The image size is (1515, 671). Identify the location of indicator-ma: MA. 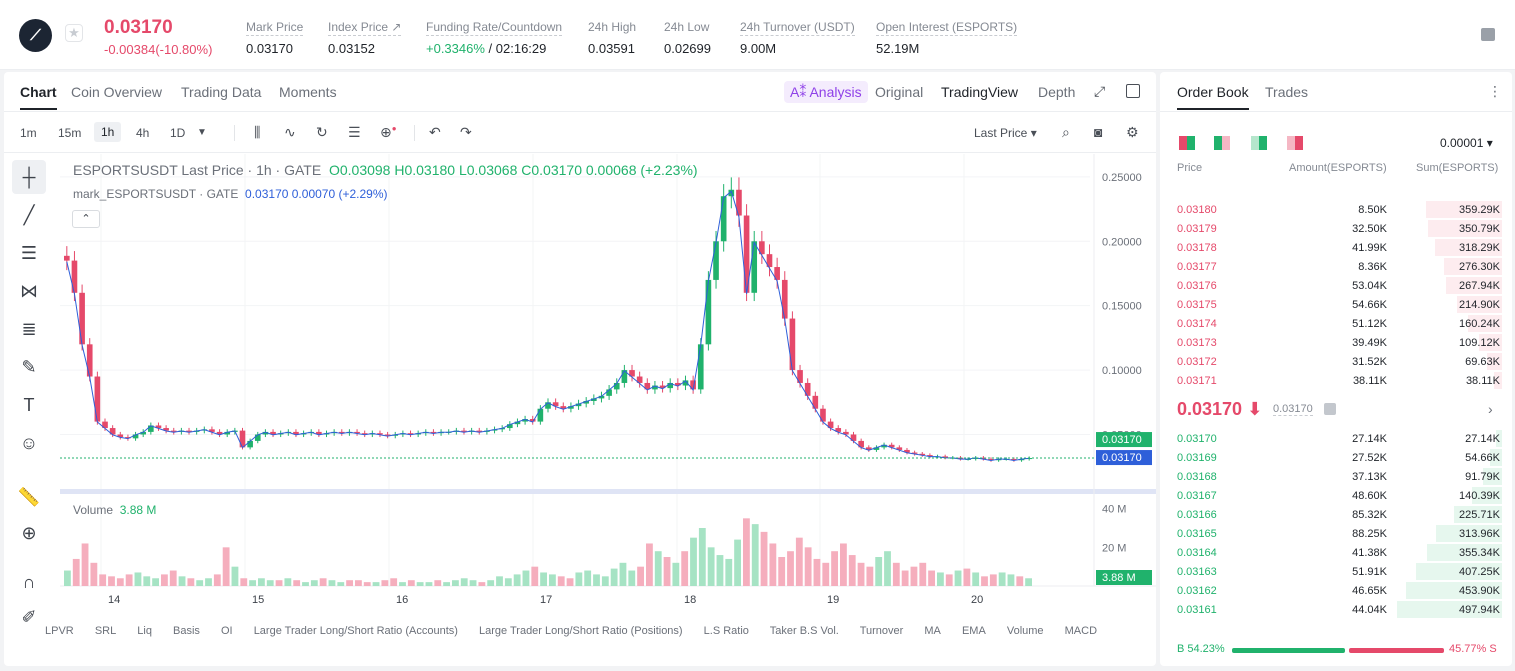
(932, 631).